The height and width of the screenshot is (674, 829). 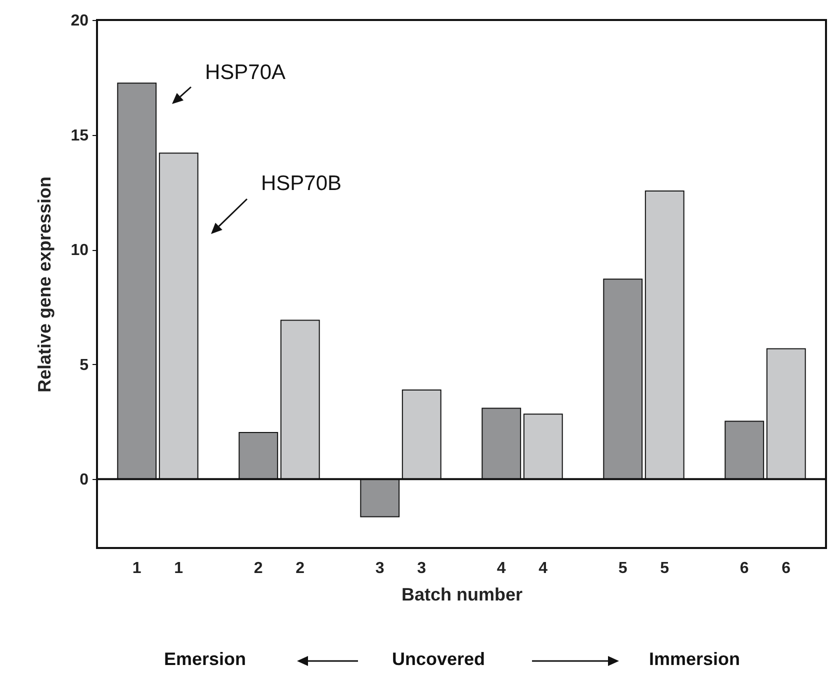 What do you see at coordinates (439, 659) in the screenshot?
I see `text: Uncovered` at bounding box center [439, 659].